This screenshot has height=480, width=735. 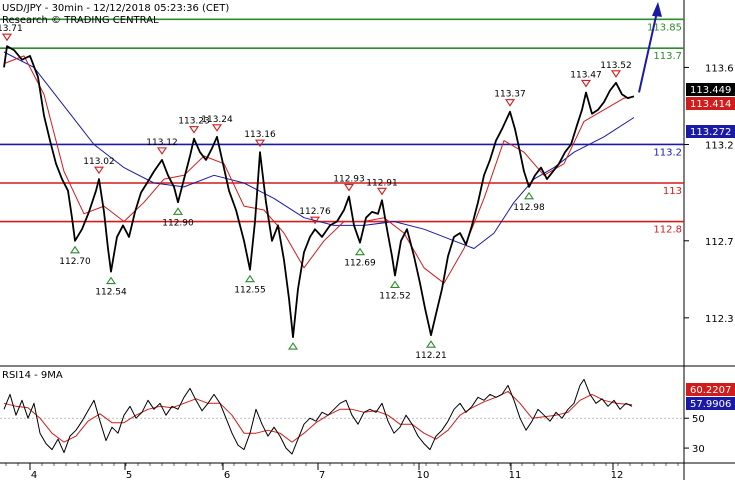 What do you see at coordinates (315, 212) in the screenshot?
I see `pivot-high-label-6: 112.76` at bounding box center [315, 212].